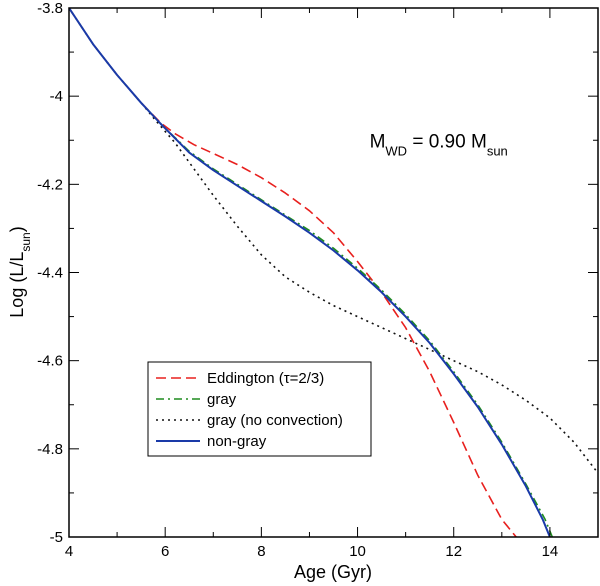 The height and width of the screenshot is (586, 600). Describe the element at coordinates (165, 551) in the screenshot. I see `x-tick-label: 6` at that location.